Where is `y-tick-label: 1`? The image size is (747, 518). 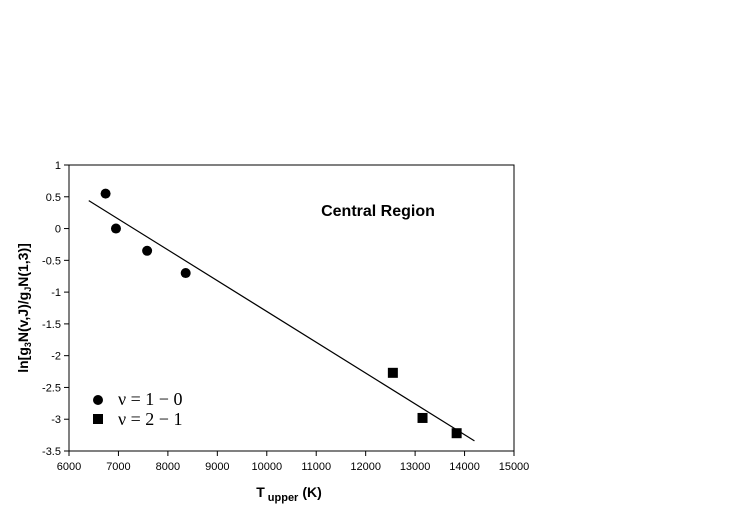 y-tick-label: 1 is located at coordinates (58, 166).